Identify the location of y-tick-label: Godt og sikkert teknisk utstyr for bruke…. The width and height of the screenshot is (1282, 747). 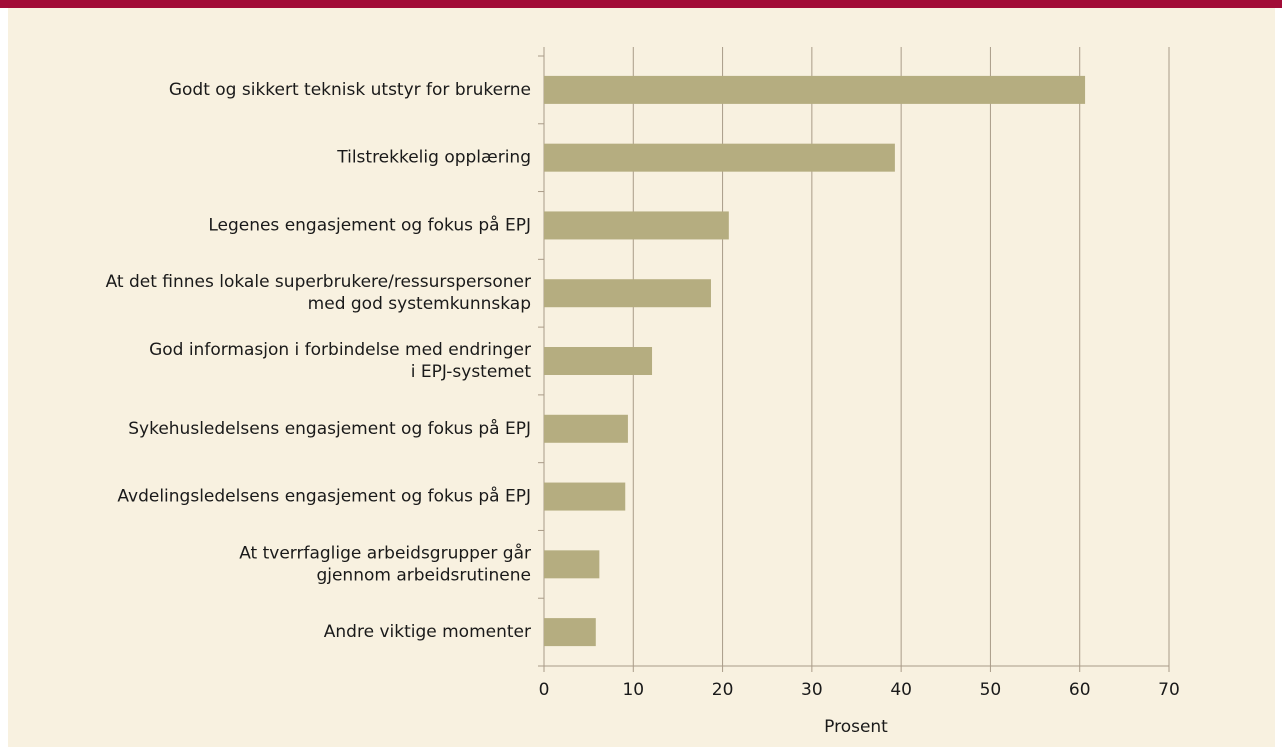
(350, 90).